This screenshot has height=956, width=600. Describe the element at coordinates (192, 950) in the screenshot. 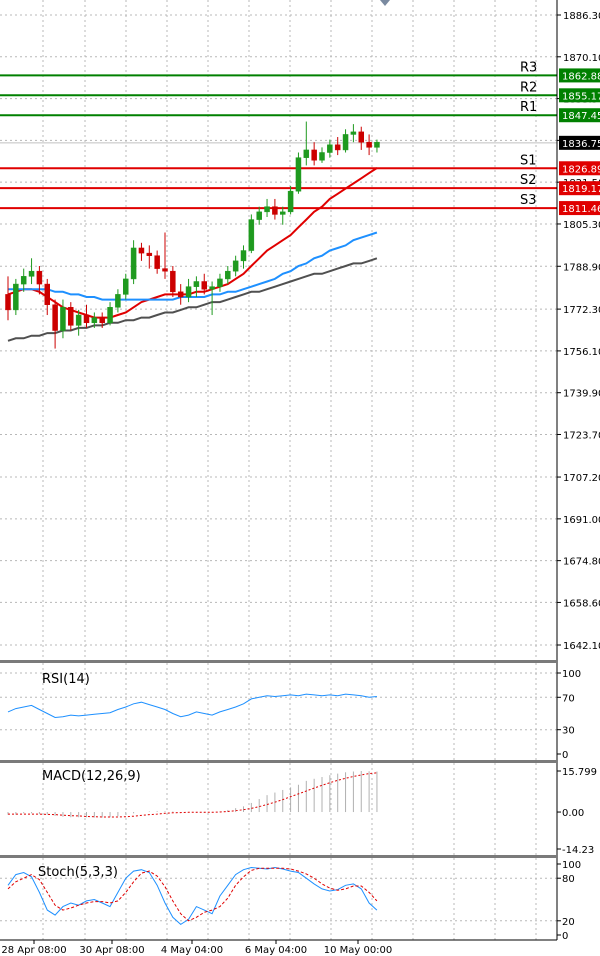

I see `time-tick-label: 4 May 04:00` at that location.